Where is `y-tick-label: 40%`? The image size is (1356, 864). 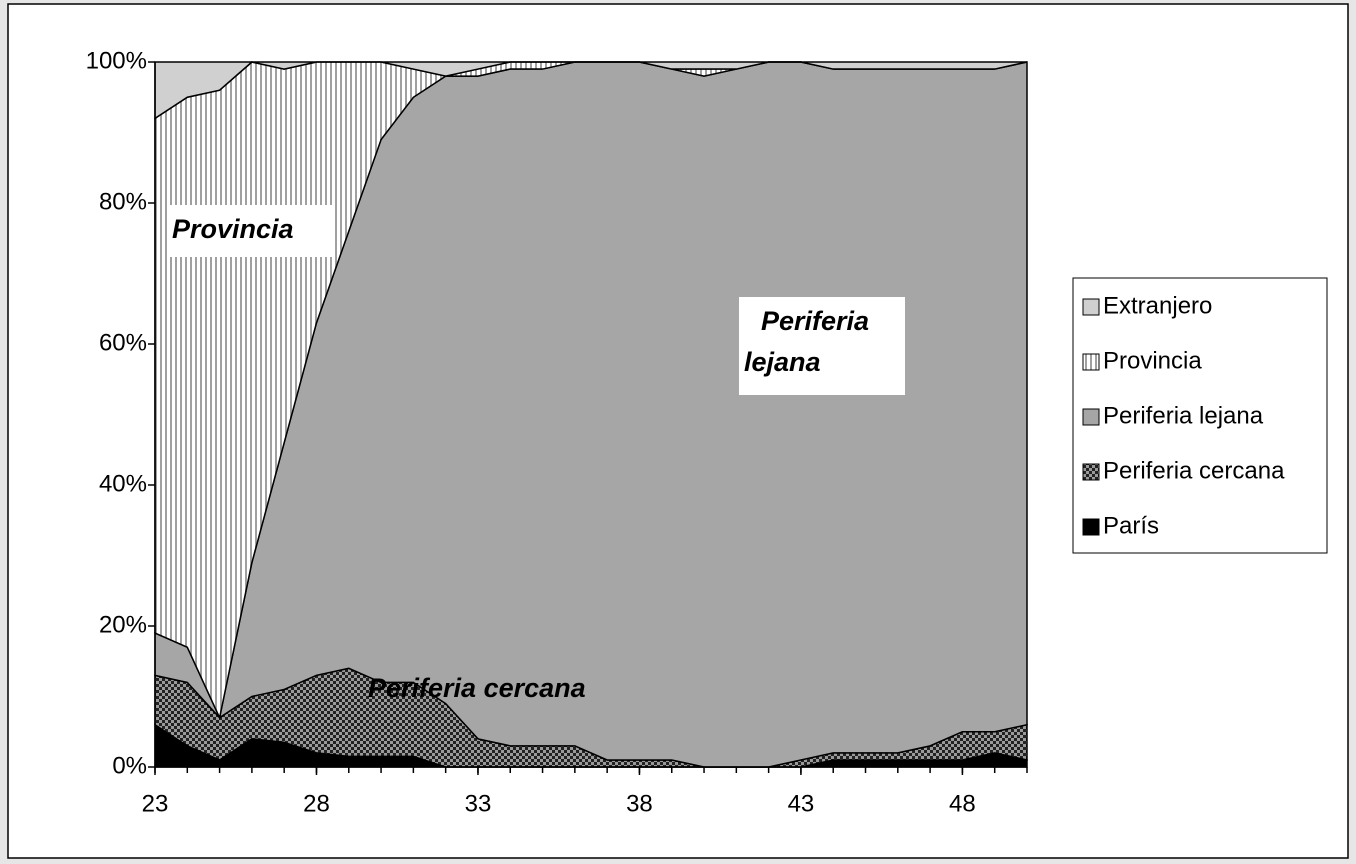 y-tick-label: 40% is located at coordinates (123, 483).